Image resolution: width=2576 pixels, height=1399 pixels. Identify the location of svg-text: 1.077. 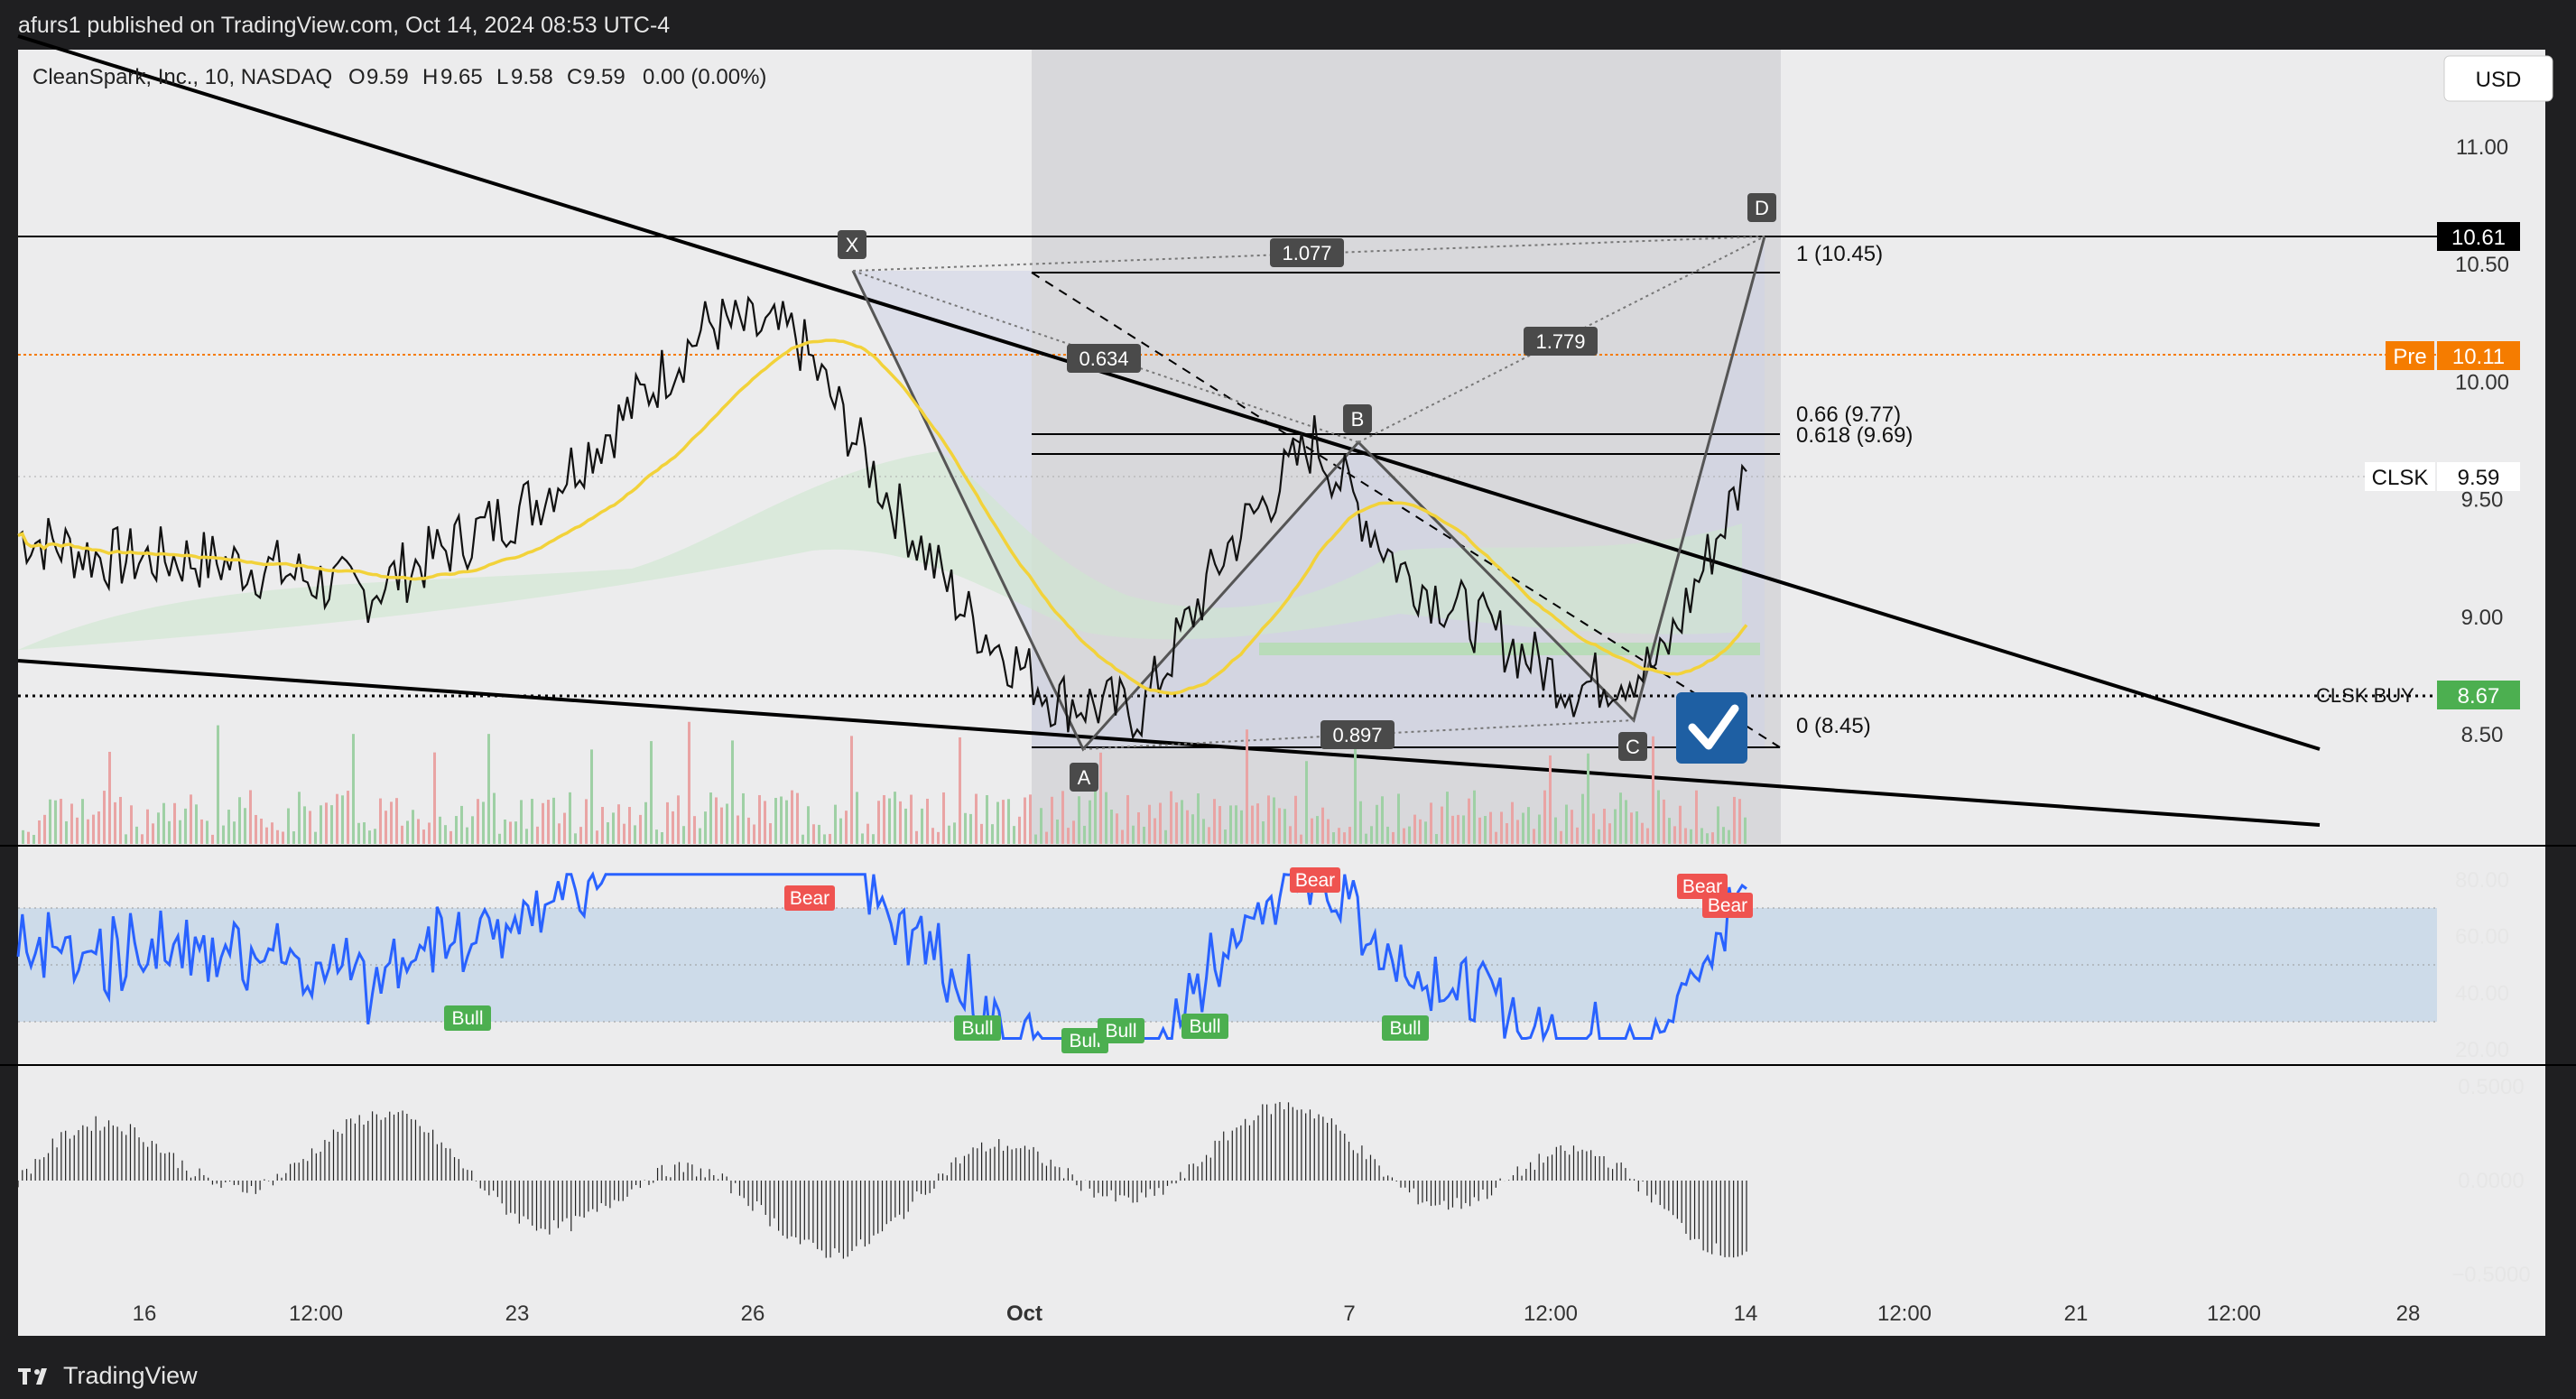
(1307, 253).